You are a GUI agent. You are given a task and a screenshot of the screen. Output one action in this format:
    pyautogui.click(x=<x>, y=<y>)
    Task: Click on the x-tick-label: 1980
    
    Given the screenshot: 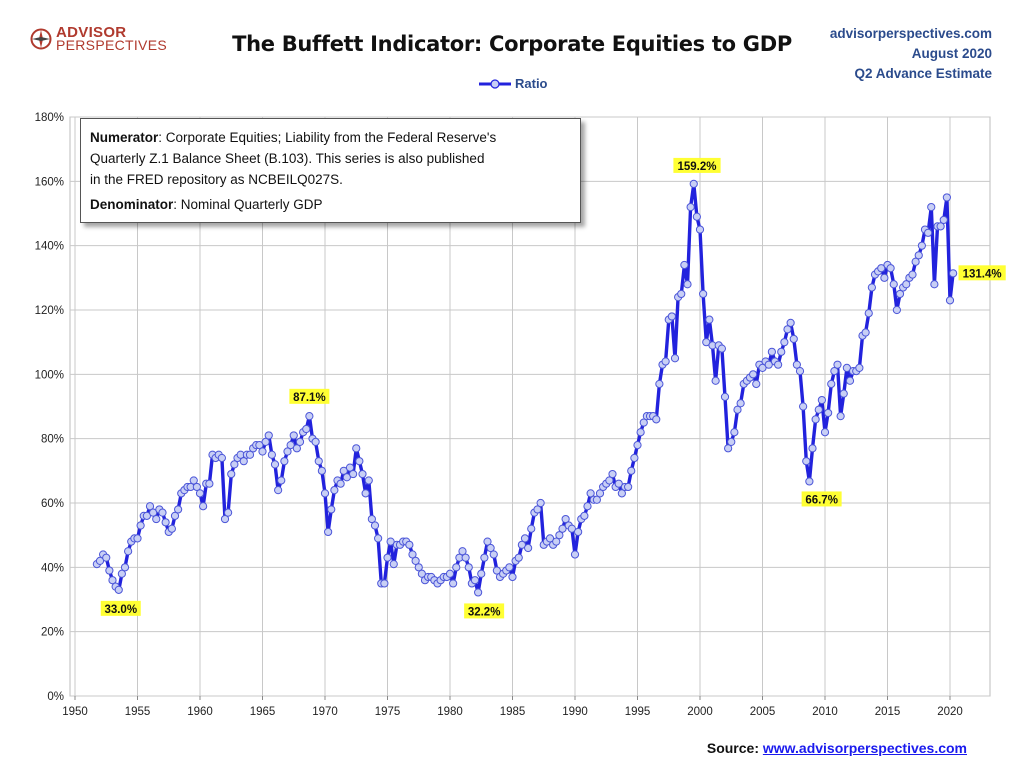 What is the action you would take?
    pyautogui.click(x=450, y=712)
    